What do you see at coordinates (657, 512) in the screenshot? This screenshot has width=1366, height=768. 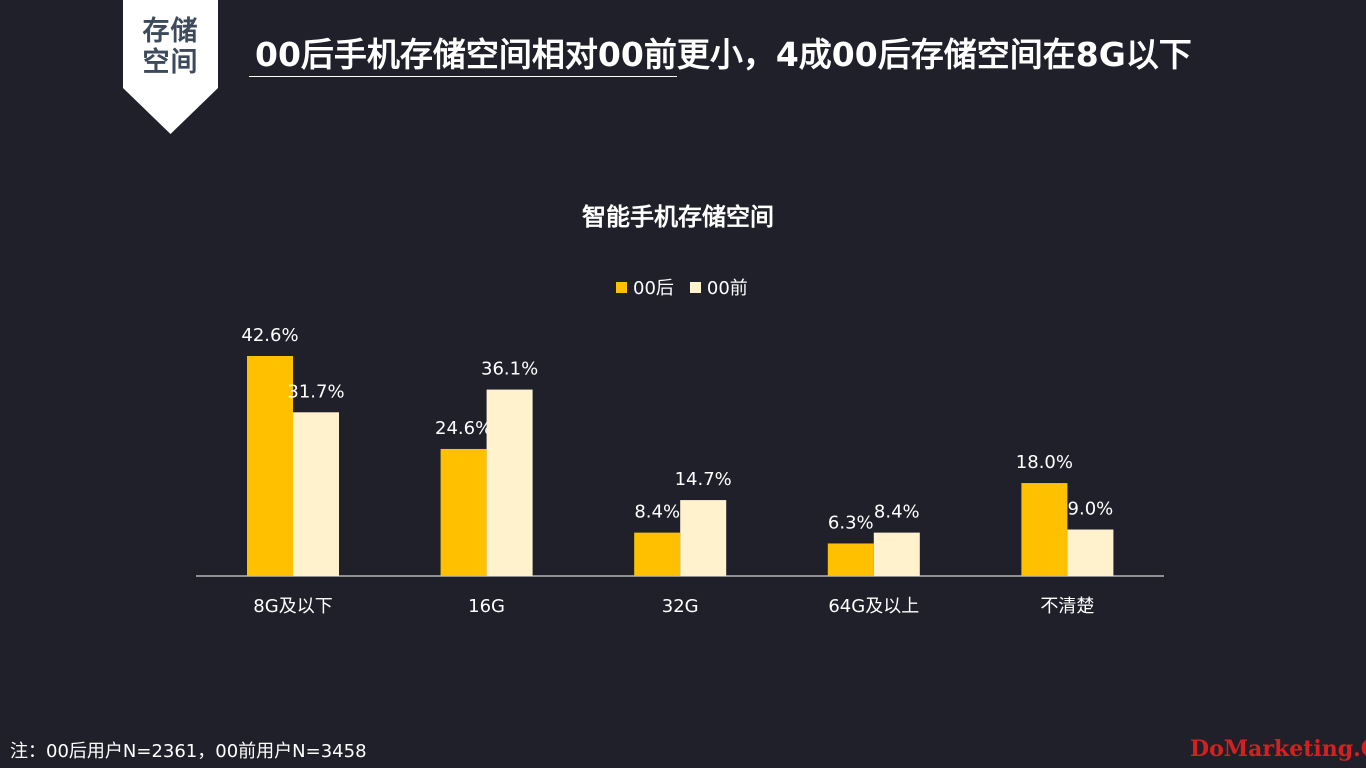 I see `data-label-00hou-2: 8.4%` at bounding box center [657, 512].